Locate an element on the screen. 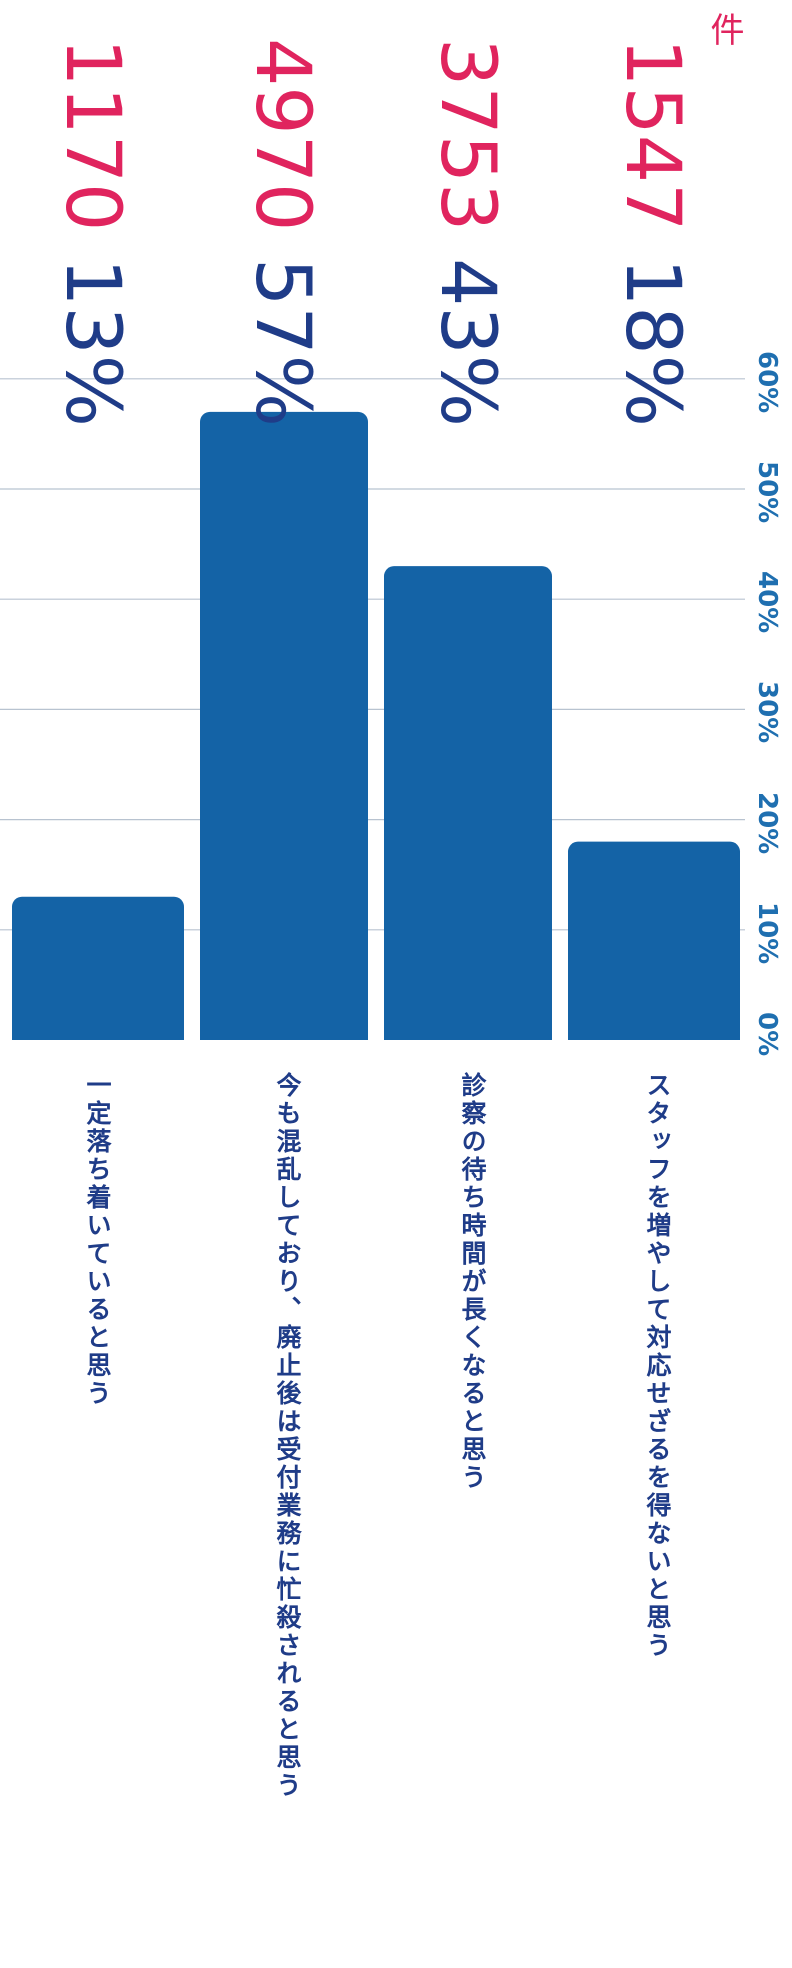  axis-tick-label: 50% is located at coordinates (767, 492).